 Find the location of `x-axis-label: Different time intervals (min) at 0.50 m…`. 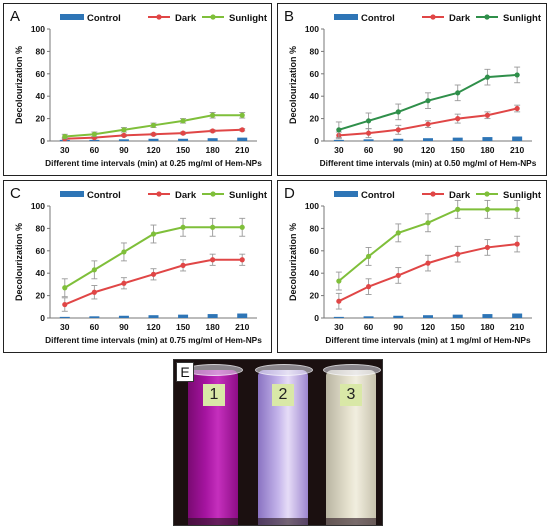

x-axis-label: Different time intervals (min) at 0.50 m… is located at coordinates (428, 163).